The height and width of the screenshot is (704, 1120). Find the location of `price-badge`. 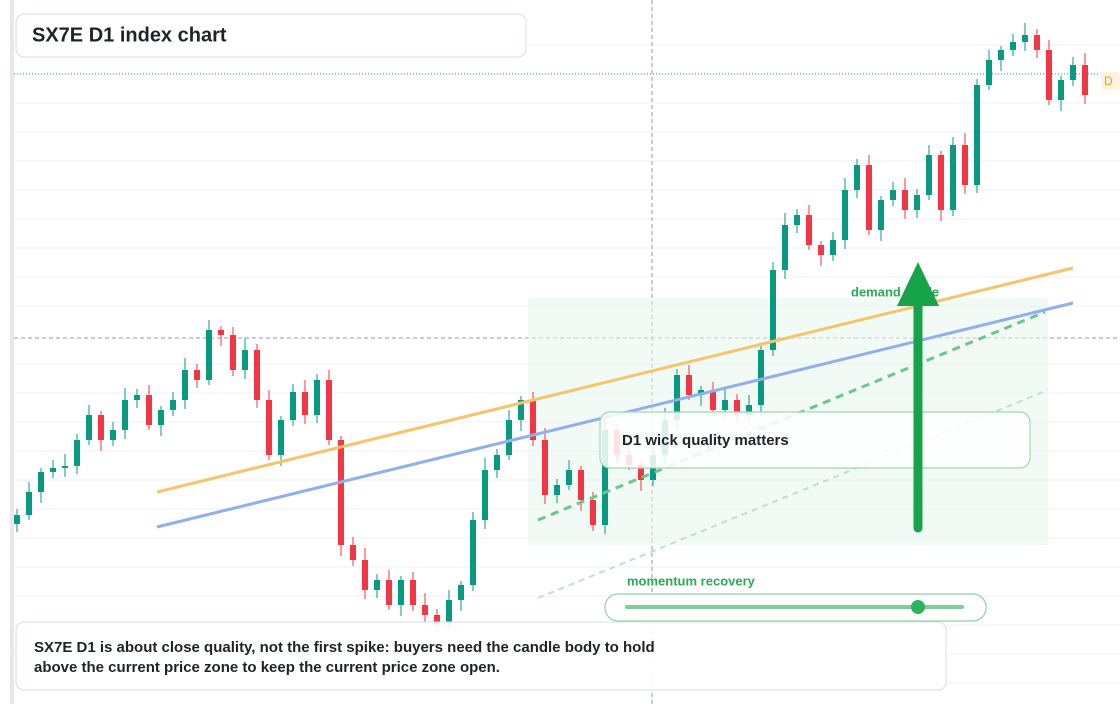

price-badge is located at coordinates (1110, 81).